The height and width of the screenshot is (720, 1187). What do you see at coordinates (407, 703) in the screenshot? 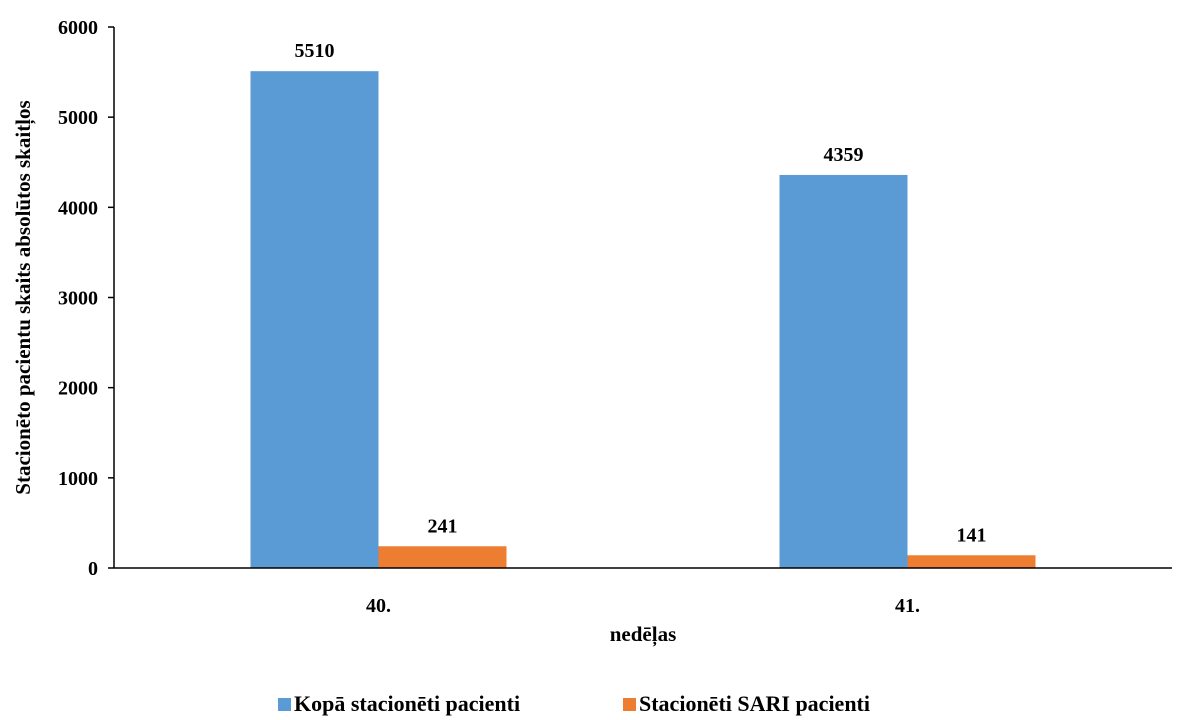
I see `legend-label: Kopā stacionēti pacienti` at bounding box center [407, 703].